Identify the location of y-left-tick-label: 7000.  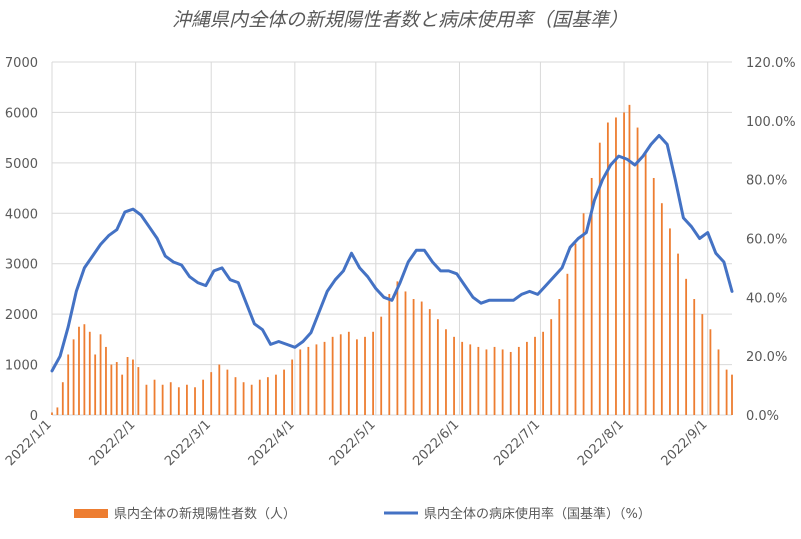
(21, 63).